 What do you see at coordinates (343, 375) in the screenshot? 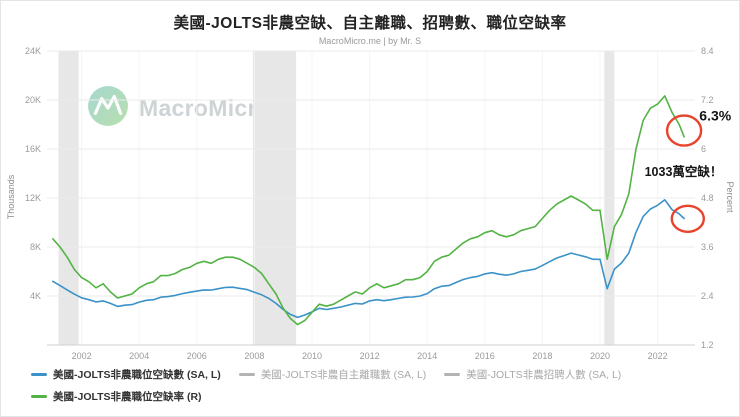
I see `legend-label: 美國-JOLTS非農自主離職數 (SA, L)` at bounding box center [343, 375].